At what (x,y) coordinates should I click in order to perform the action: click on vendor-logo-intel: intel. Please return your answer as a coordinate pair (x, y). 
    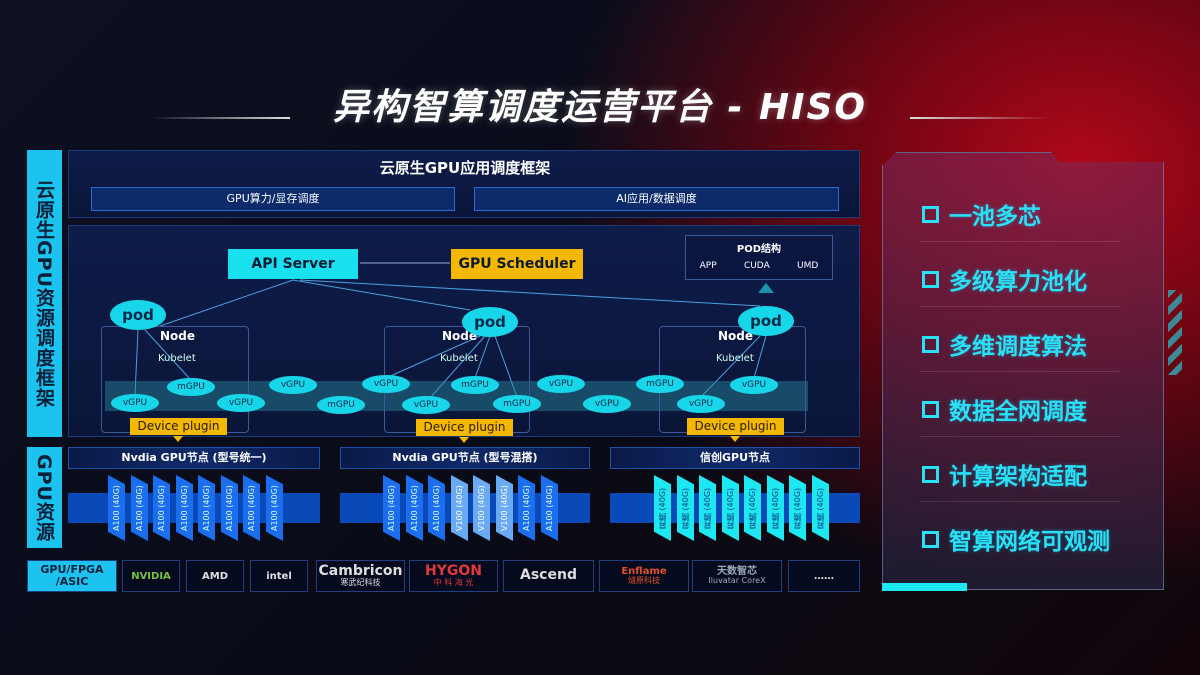
    Looking at the image, I should click on (279, 576).